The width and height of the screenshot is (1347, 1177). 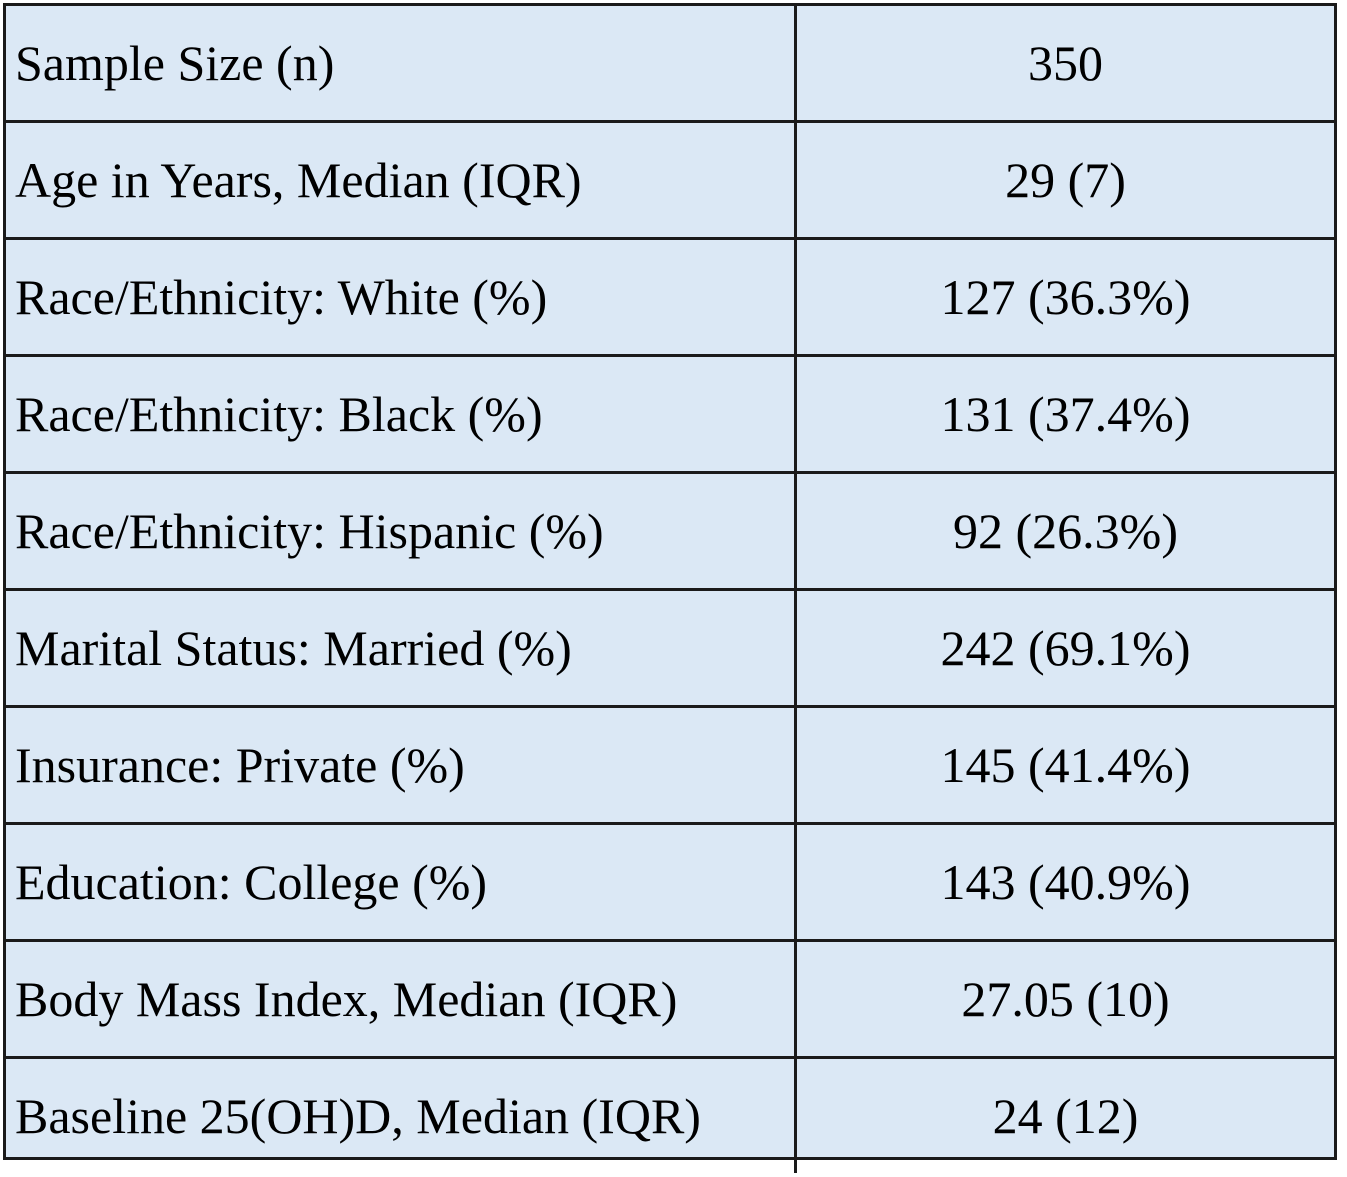 I want to click on row-label-cell: Body Mass Index, Median (IQR), so click(x=401, y=999).